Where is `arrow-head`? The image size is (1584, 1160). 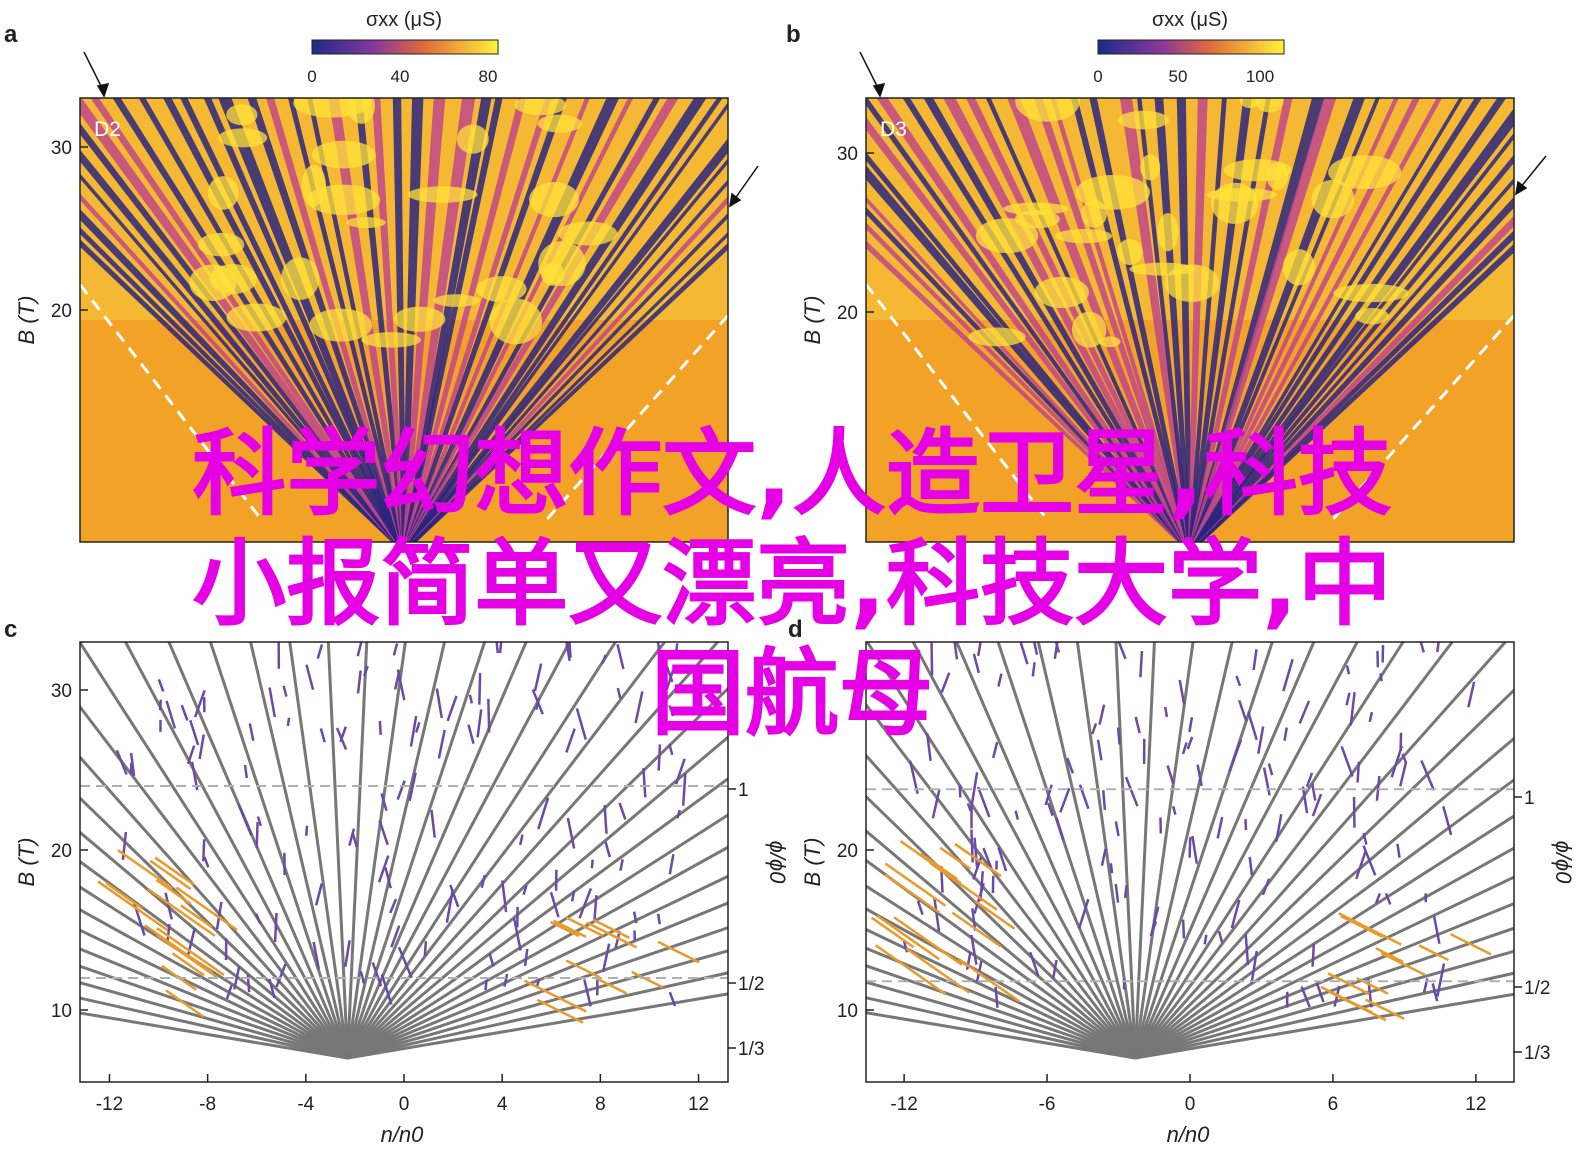 arrow-head is located at coordinates (1521, 188).